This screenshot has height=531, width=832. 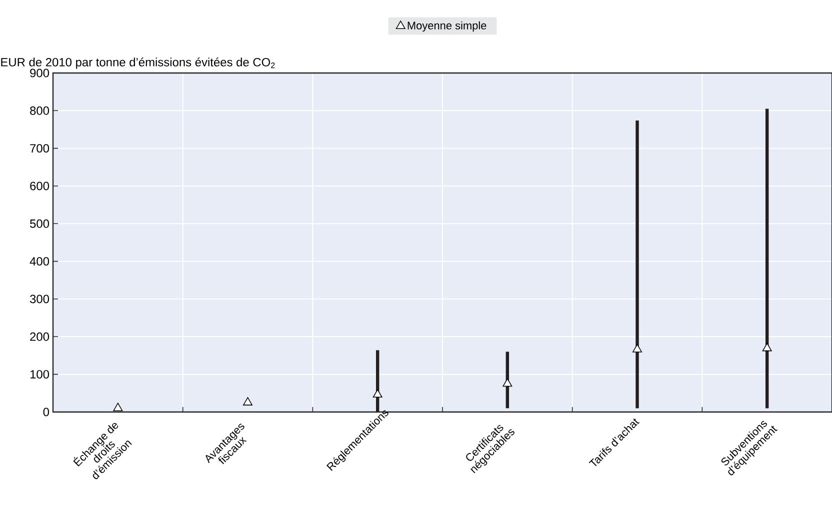 What do you see at coordinates (40, 73) in the screenshot?
I see `y-tick-label: 900` at bounding box center [40, 73].